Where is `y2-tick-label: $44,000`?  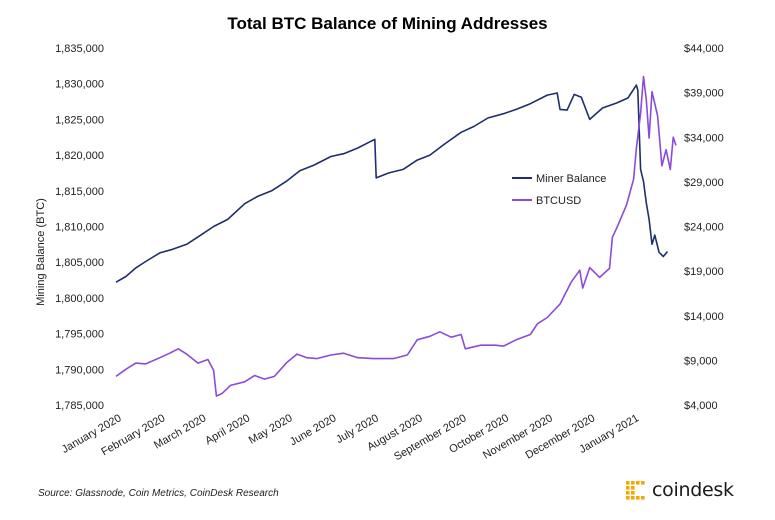 y2-tick-label: $44,000 is located at coordinates (704, 49).